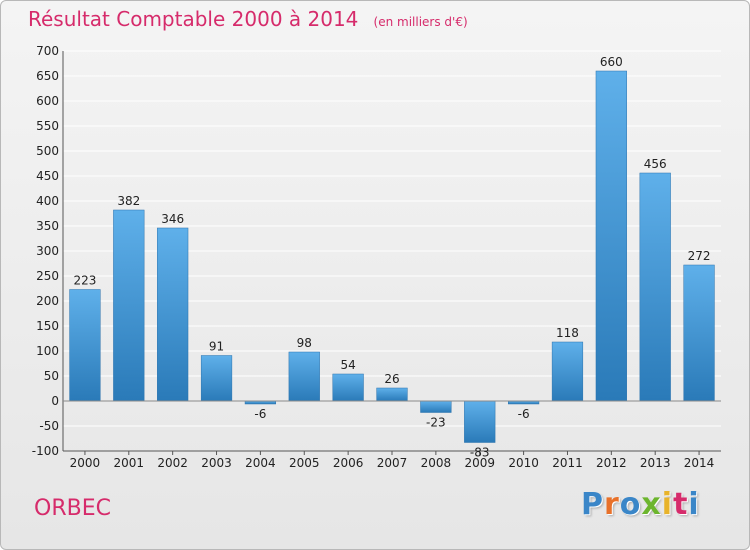 This screenshot has height=550, width=750. Describe the element at coordinates (47, 276) in the screenshot. I see `y-tick-label: 250` at that location.